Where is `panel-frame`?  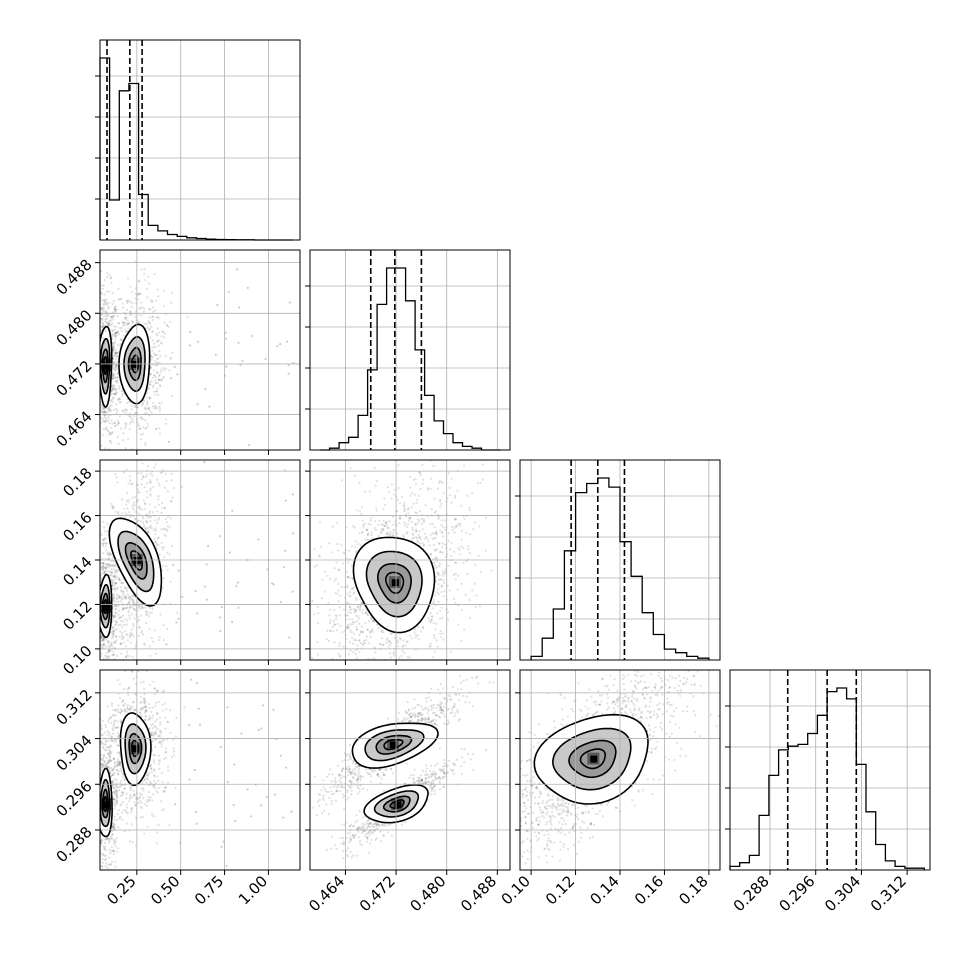
panel-frame is located at coordinates (200, 350).